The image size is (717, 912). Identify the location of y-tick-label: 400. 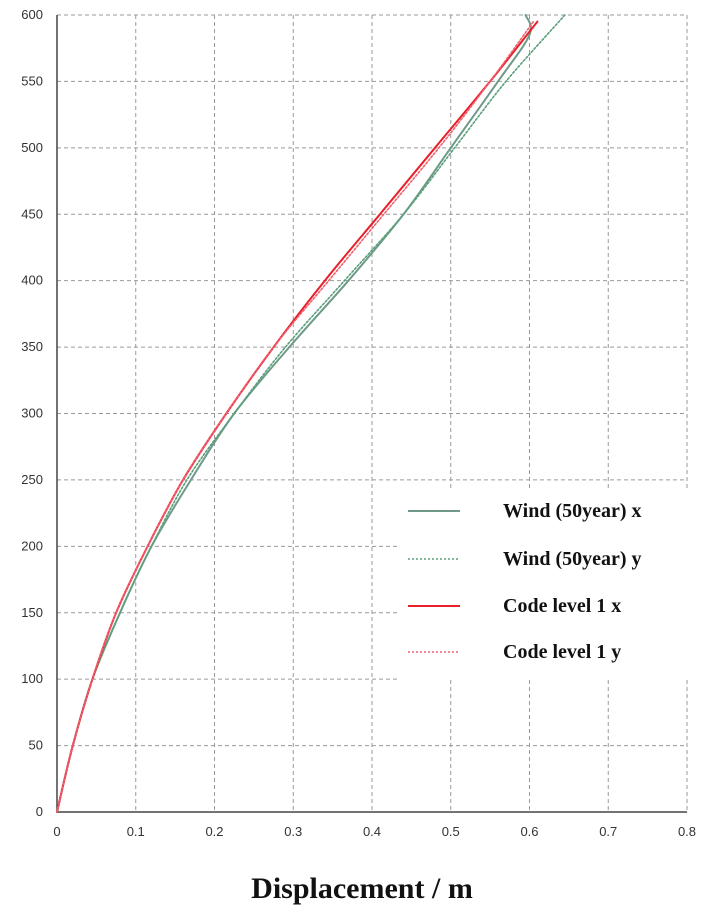
(32, 280).